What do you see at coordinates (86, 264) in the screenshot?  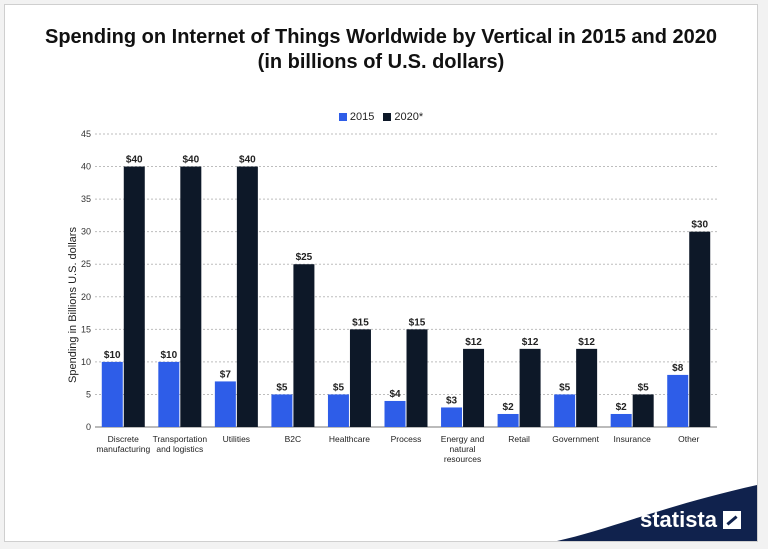 I see `y-tick-label: 25` at bounding box center [86, 264].